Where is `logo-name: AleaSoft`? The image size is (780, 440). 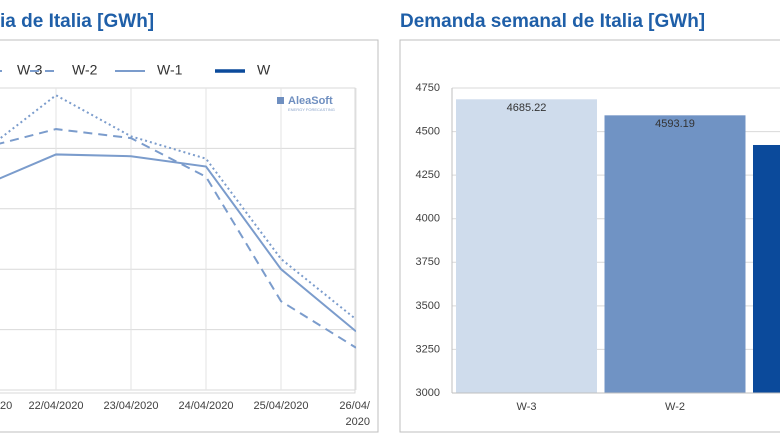 logo-name: AleaSoft is located at coordinates (310, 101).